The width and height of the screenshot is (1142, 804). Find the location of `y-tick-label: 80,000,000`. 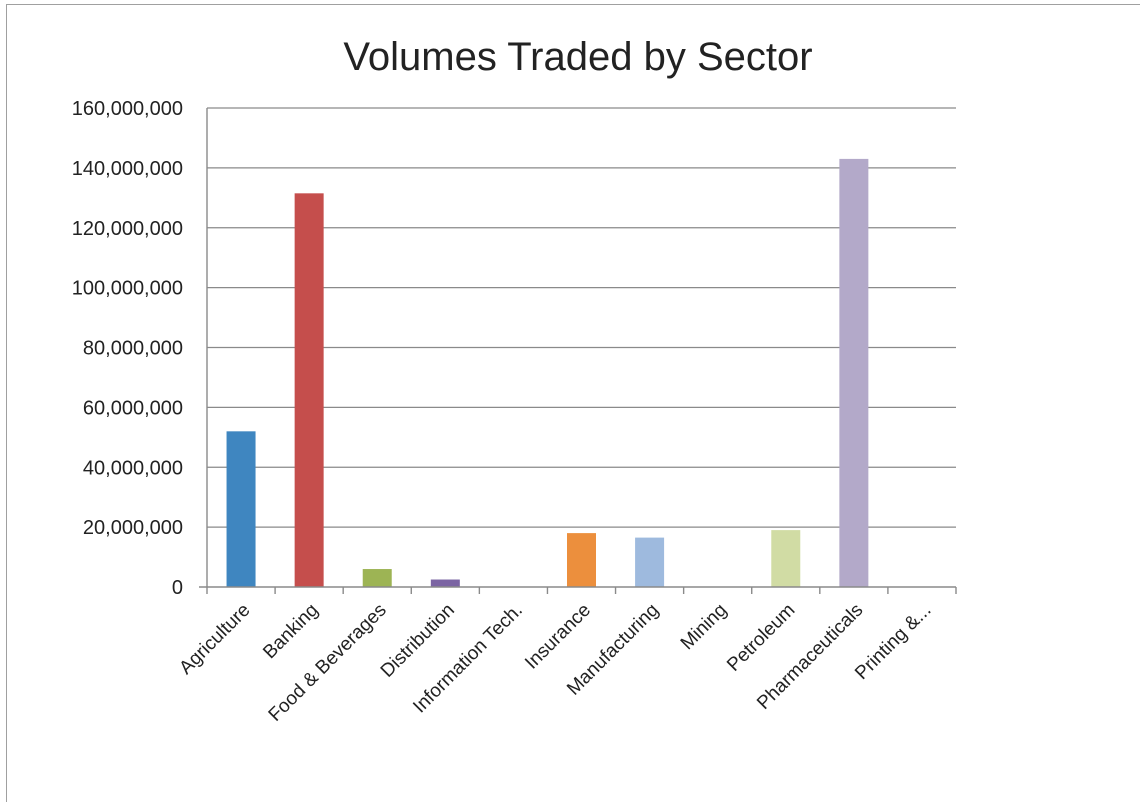

y-tick-label: 80,000,000 is located at coordinates (133, 349).